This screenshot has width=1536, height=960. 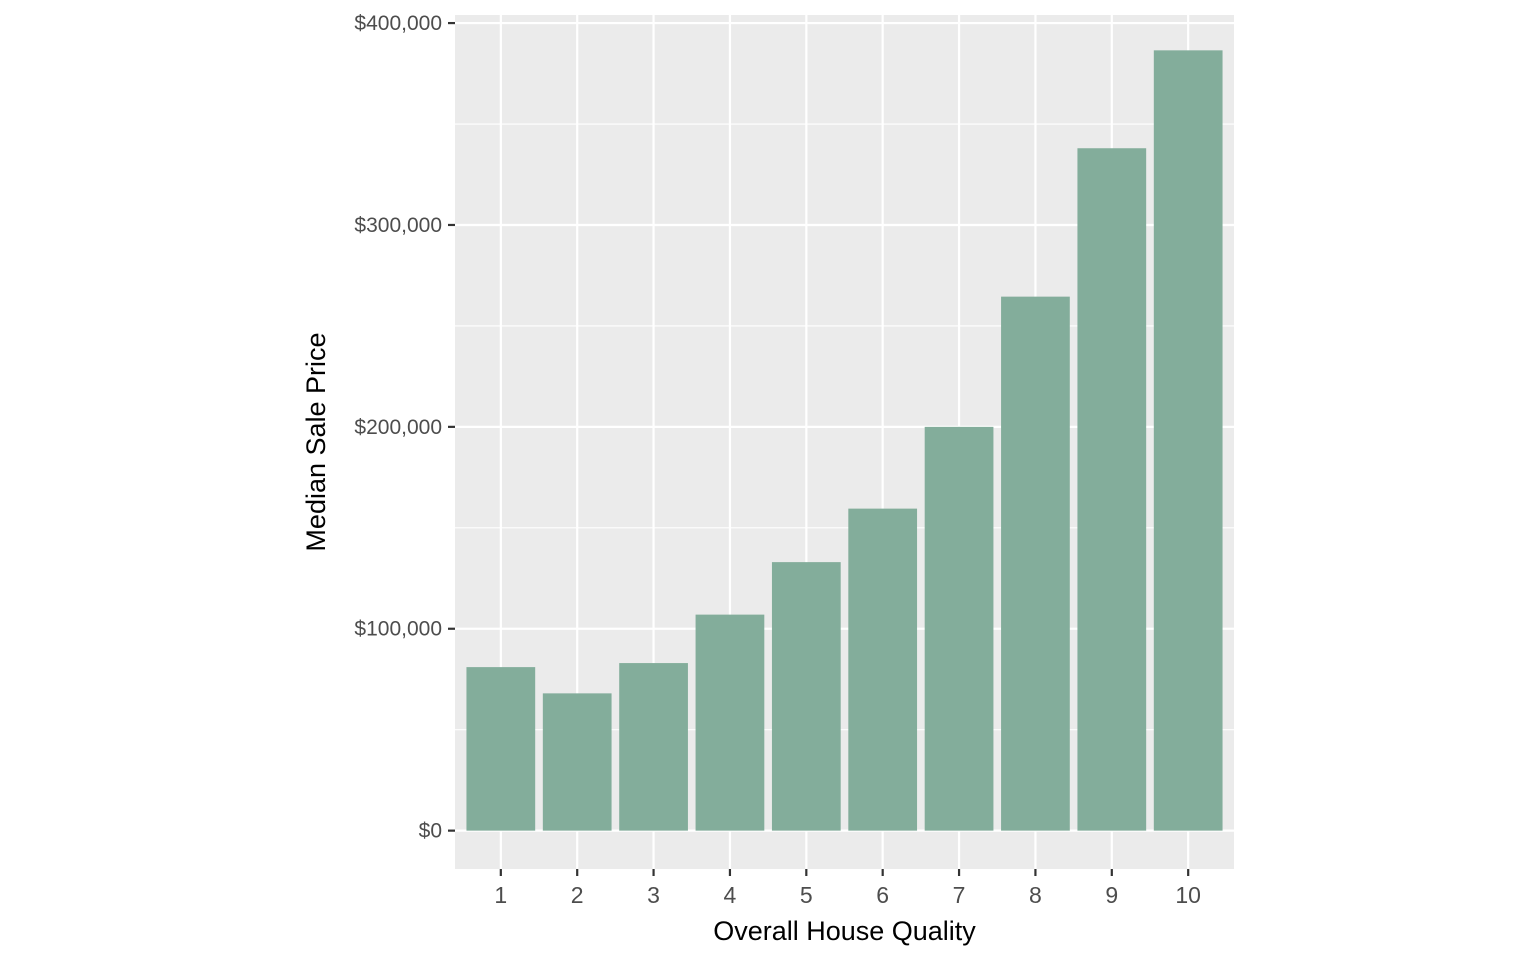 What do you see at coordinates (653, 895) in the screenshot?
I see `x-tick-label: 3` at bounding box center [653, 895].